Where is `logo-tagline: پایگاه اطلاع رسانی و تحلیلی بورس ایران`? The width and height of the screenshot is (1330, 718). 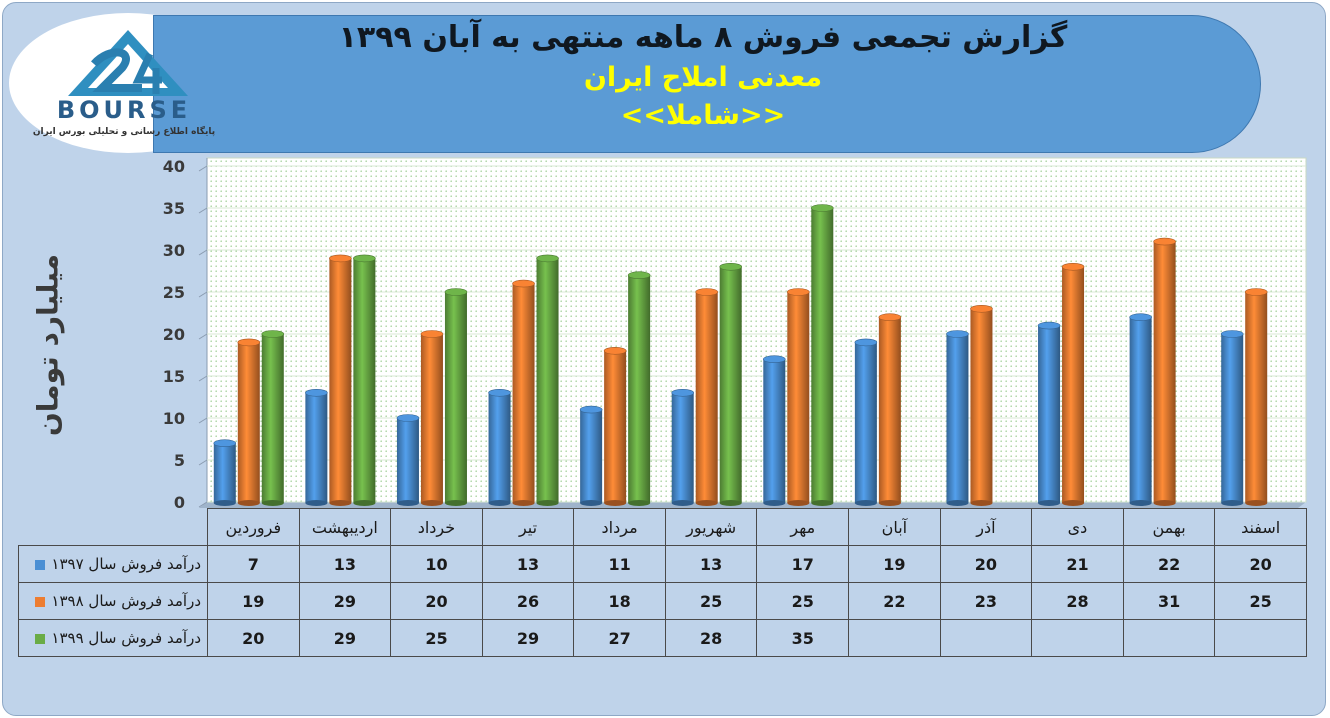
logo-tagline: پایگاه اطلاع رسانی و تحلیلی بورس ایران is located at coordinates (124, 131).